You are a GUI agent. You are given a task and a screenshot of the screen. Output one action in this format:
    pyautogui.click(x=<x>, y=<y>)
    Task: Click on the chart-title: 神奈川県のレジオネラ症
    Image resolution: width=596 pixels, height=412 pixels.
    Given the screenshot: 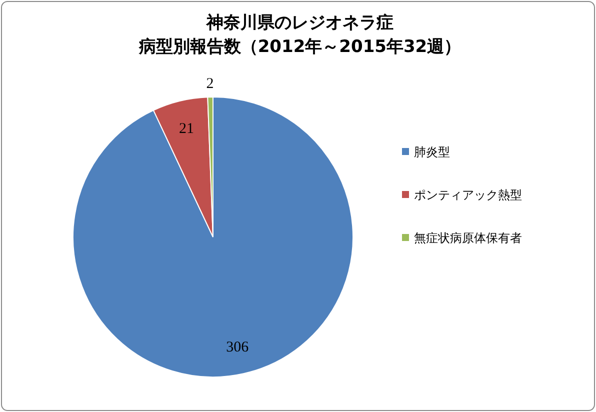 What is the action you would take?
    pyautogui.click(x=300, y=23)
    